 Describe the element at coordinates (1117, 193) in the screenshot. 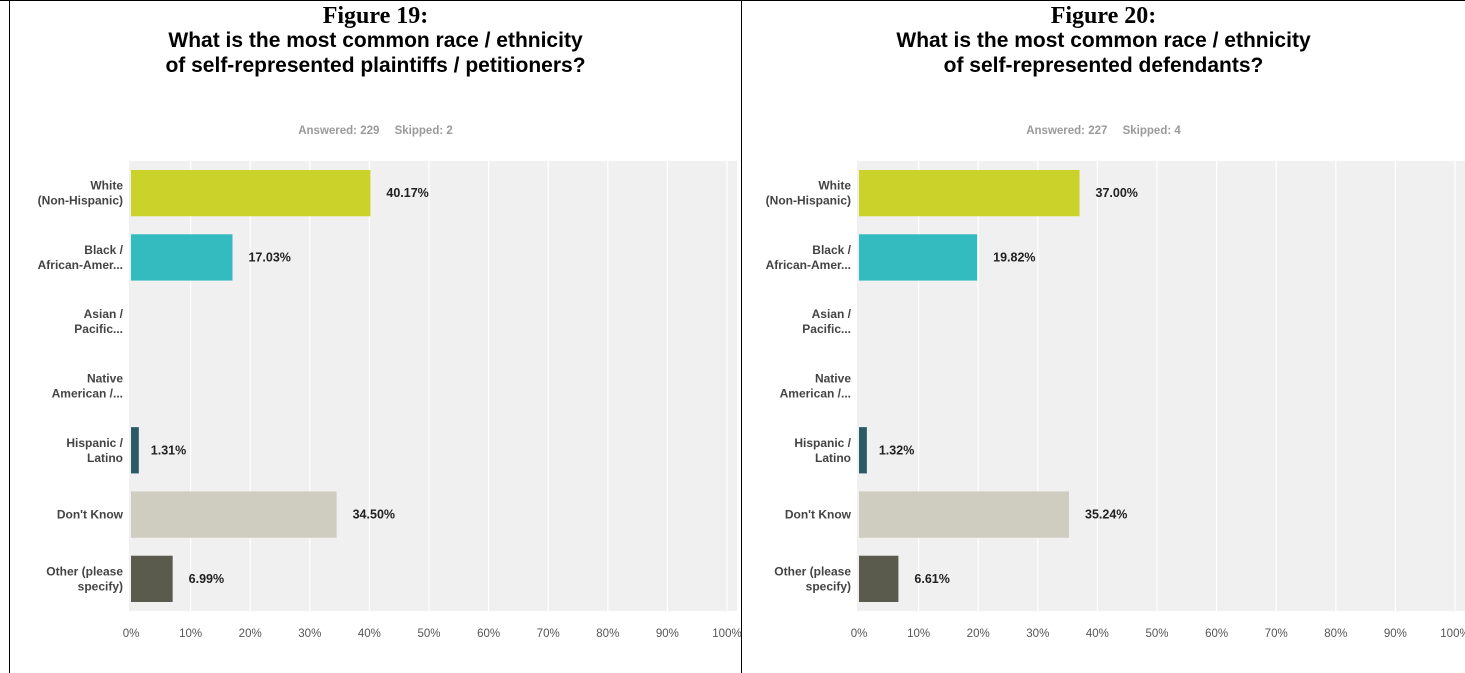

I see `data-label: 37.00%` at that location.